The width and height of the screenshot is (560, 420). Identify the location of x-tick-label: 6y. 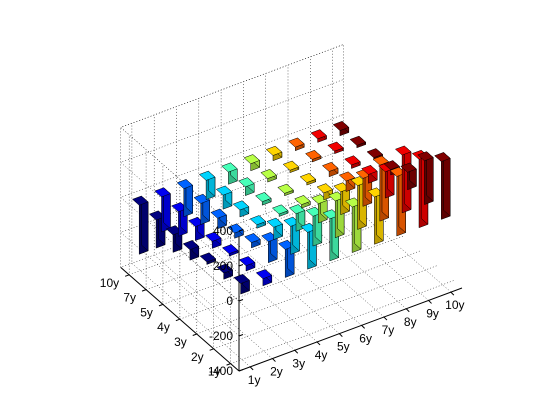
(365, 338).